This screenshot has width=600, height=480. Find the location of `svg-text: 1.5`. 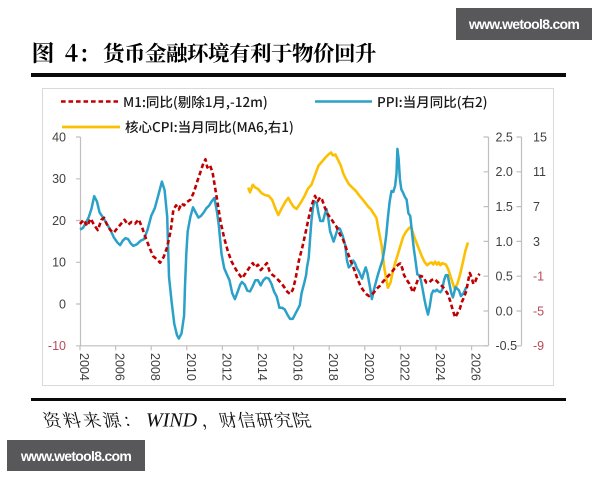

svg-text: 1.5 is located at coordinates (504, 207).